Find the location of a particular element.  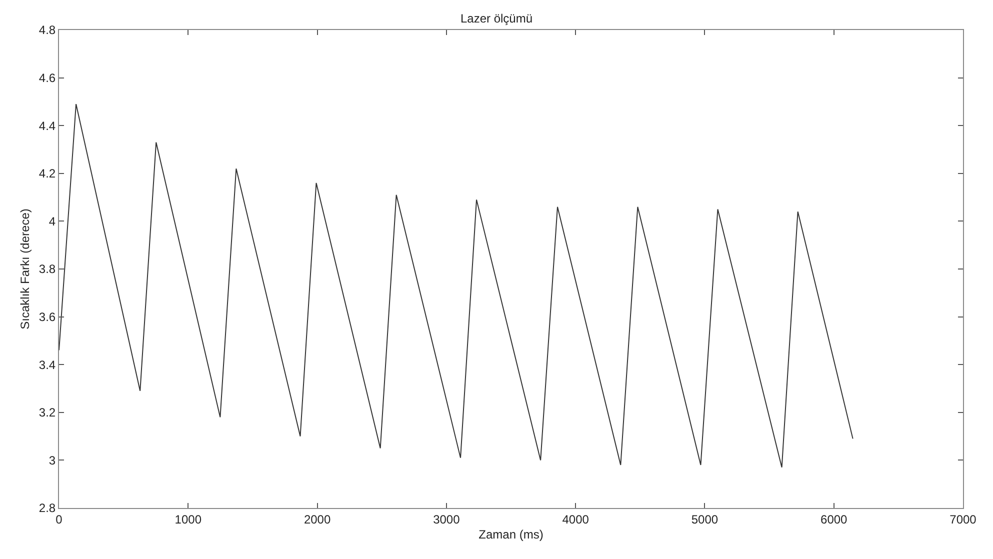

x-tick-label: 4000 is located at coordinates (576, 519).